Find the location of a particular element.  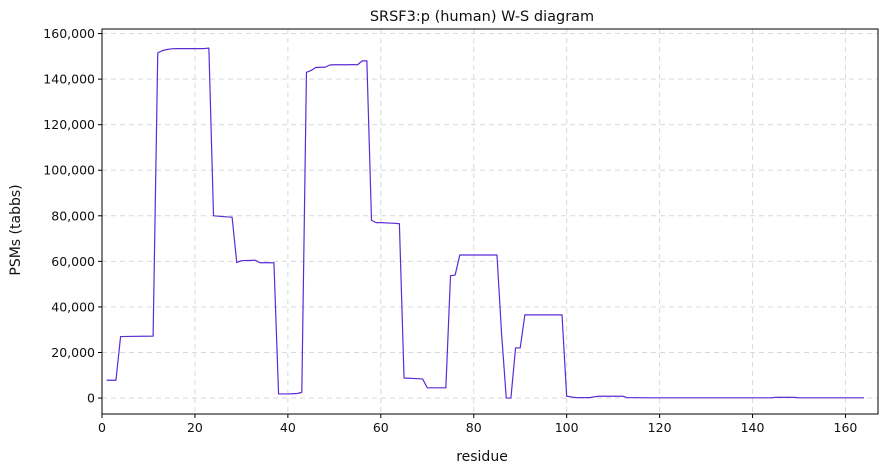

x-tick-label: 80 is located at coordinates (474, 427).